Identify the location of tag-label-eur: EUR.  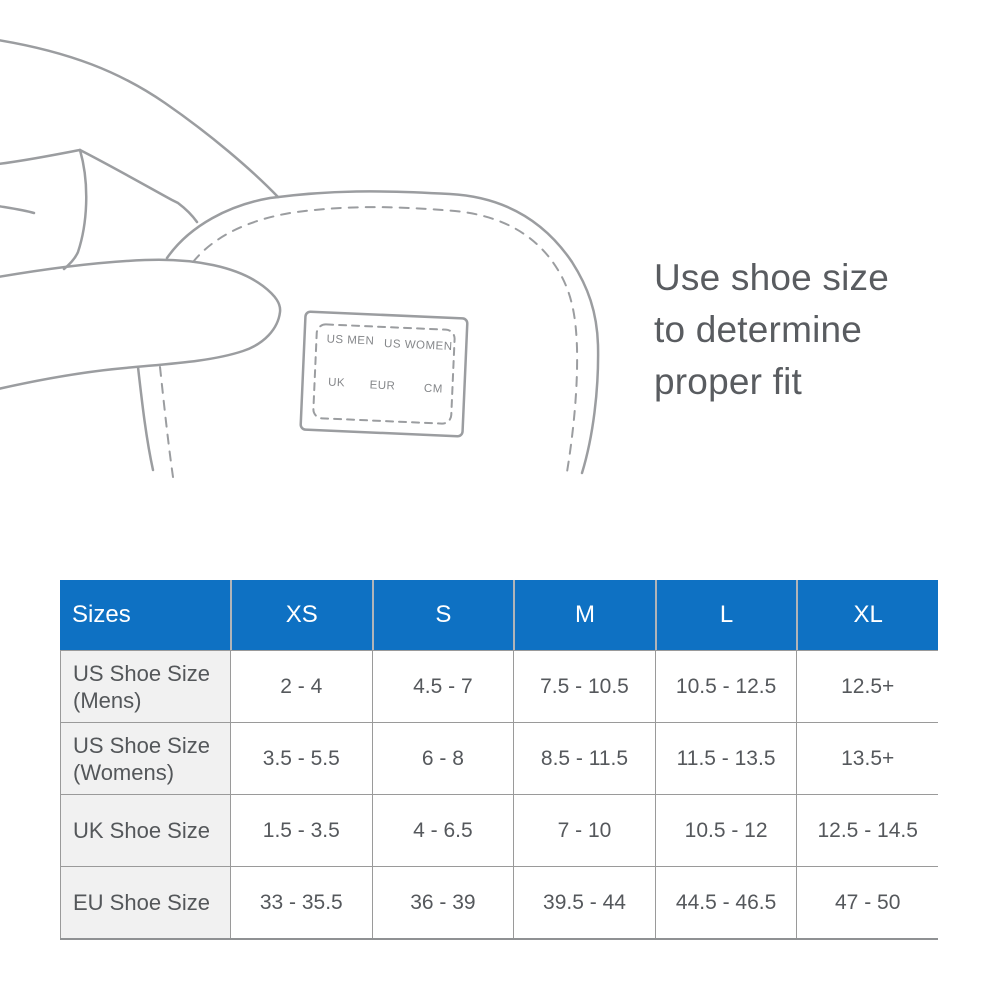
(382, 385).